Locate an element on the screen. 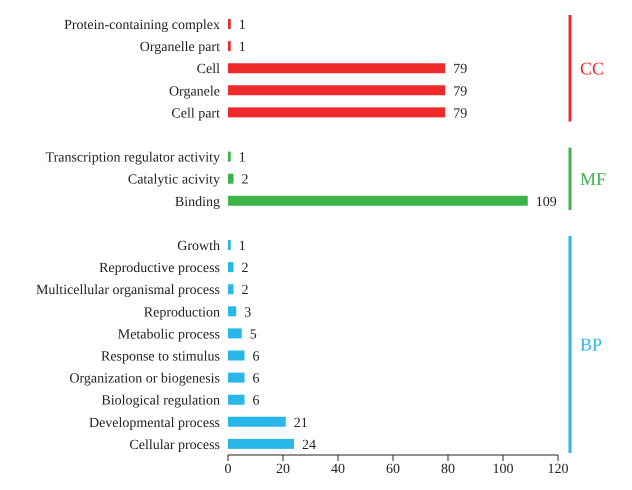 This screenshot has height=490, width=632. data-label: 24 is located at coordinates (309, 445).